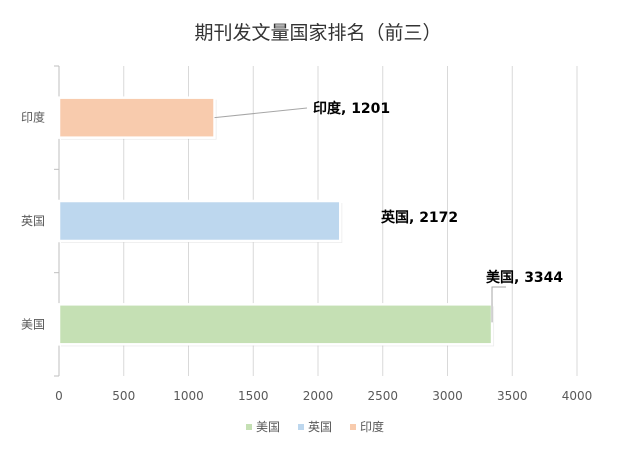 This screenshot has height=460, width=637. Describe the element at coordinates (512, 396) in the screenshot. I see `x-tick-label: 3500` at that location.